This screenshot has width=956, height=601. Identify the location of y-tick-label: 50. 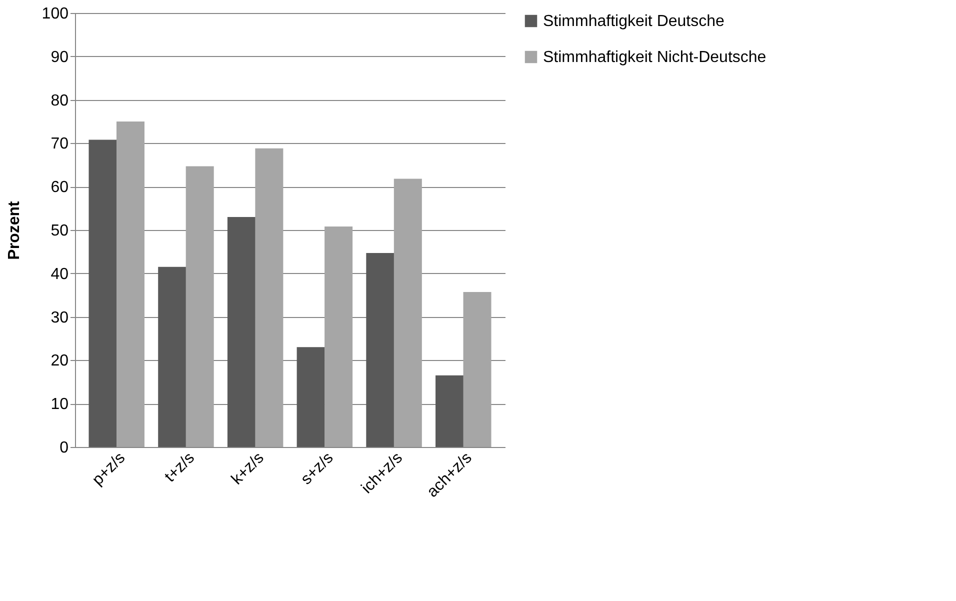
(59, 231).